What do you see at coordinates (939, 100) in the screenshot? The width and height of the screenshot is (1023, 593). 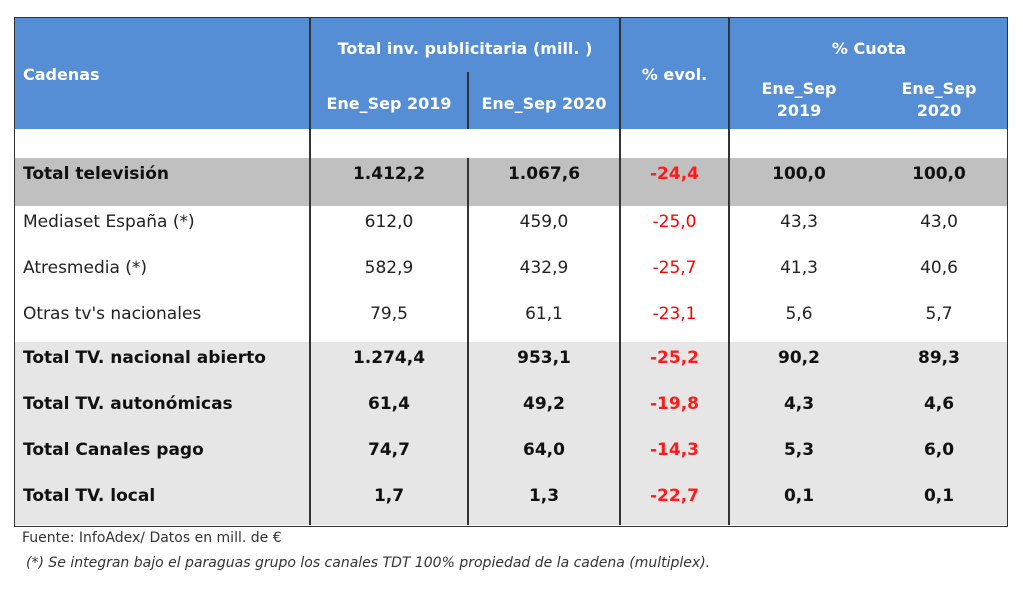 I see `header-cuota-2020: Ene_Sep 2020` at bounding box center [939, 100].